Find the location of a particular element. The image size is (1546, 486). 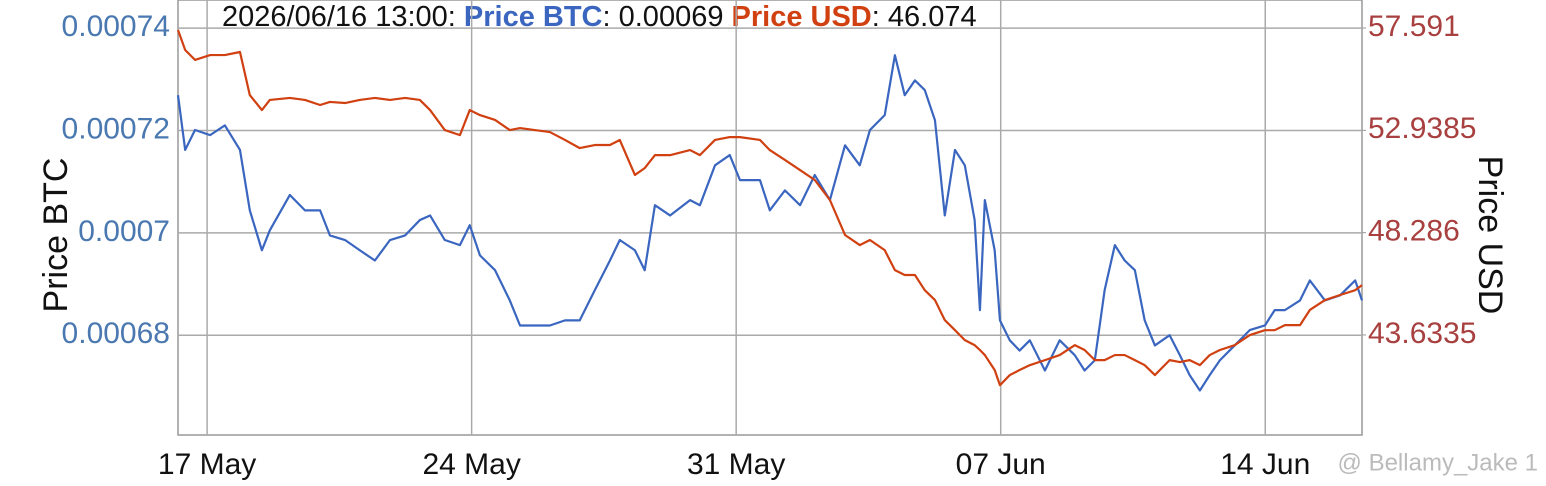

y2-axis-title: Price USD is located at coordinates (1490, 235).